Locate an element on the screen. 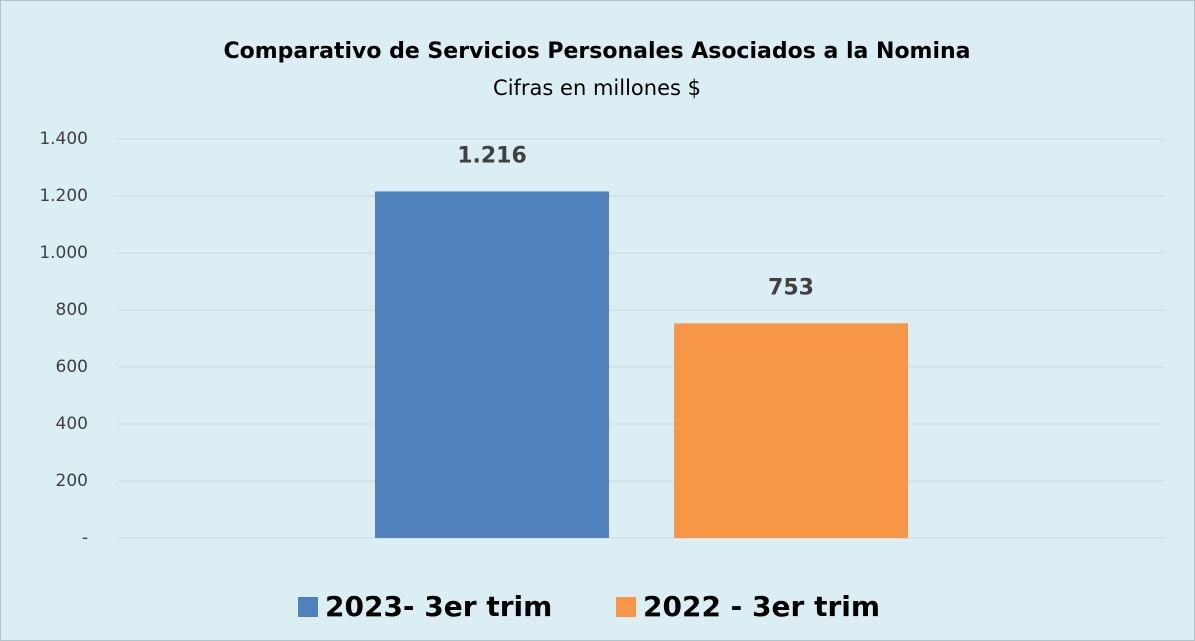 This screenshot has width=1195, height=641. legend-label: 2023- 3er trim is located at coordinates (438, 606).